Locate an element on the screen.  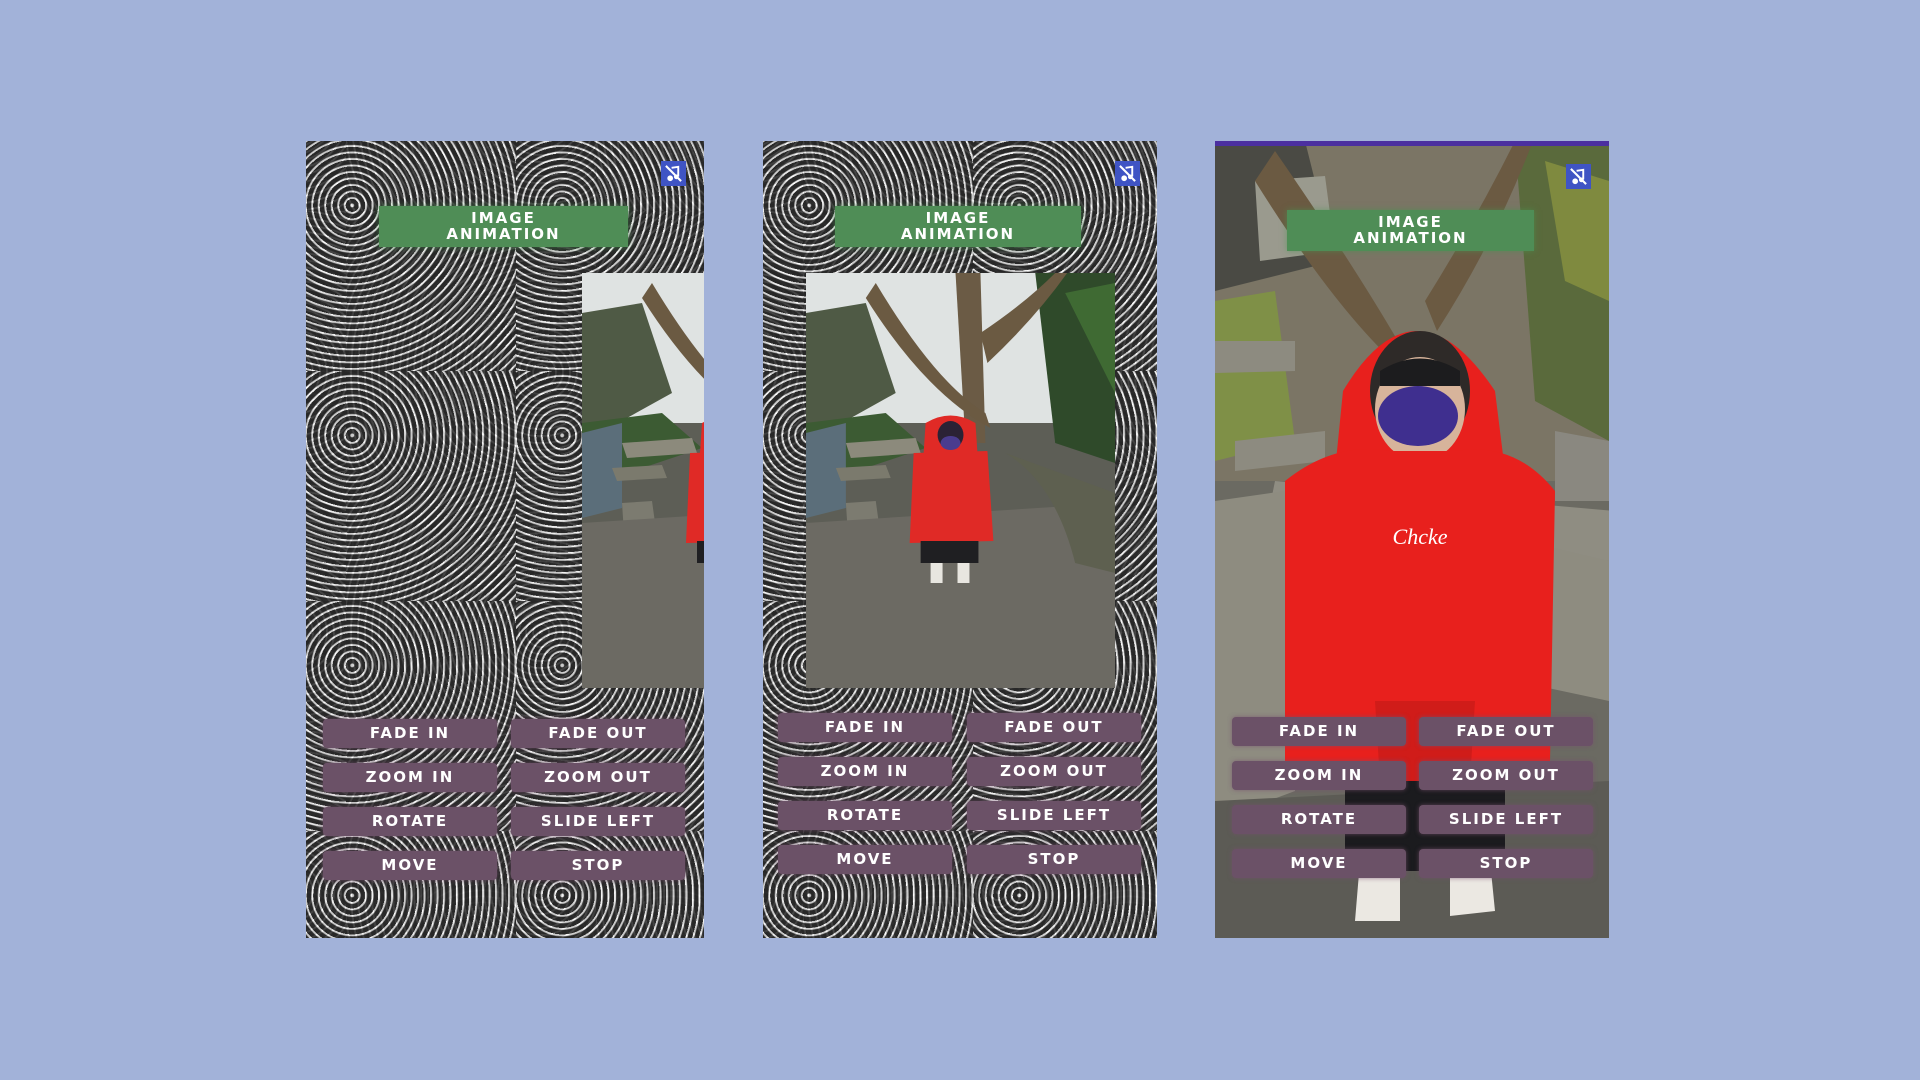
top-accent-strip is located at coordinates (1412, 143).